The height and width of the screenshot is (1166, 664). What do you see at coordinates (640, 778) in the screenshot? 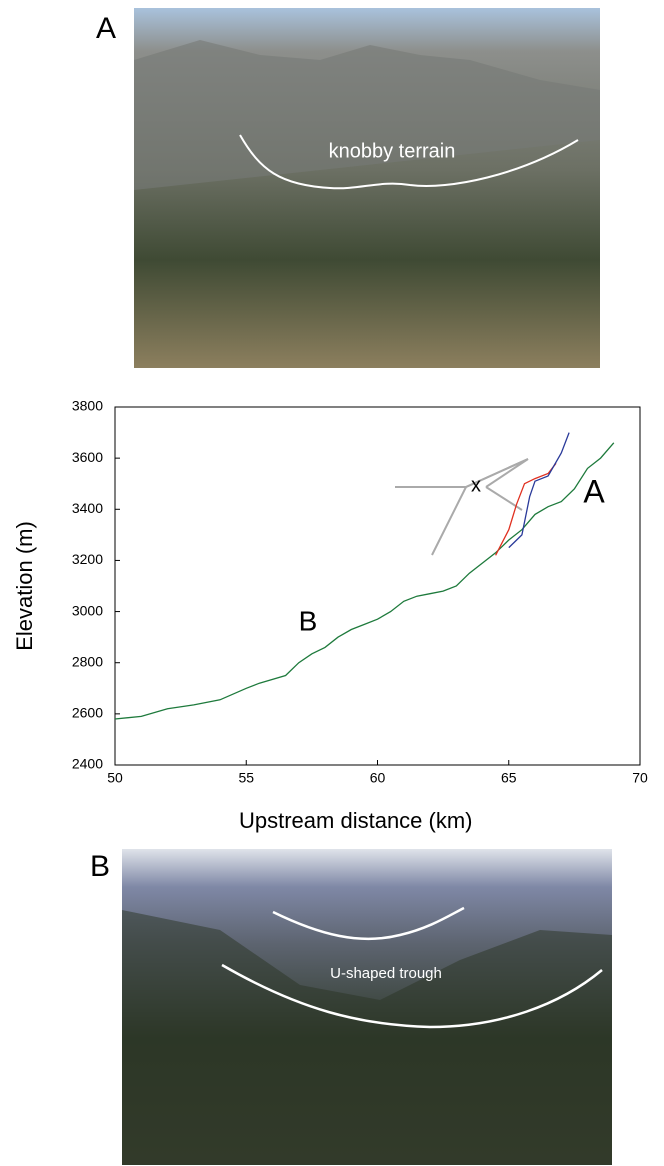
I see `x-tick-label: 70` at bounding box center [640, 778].